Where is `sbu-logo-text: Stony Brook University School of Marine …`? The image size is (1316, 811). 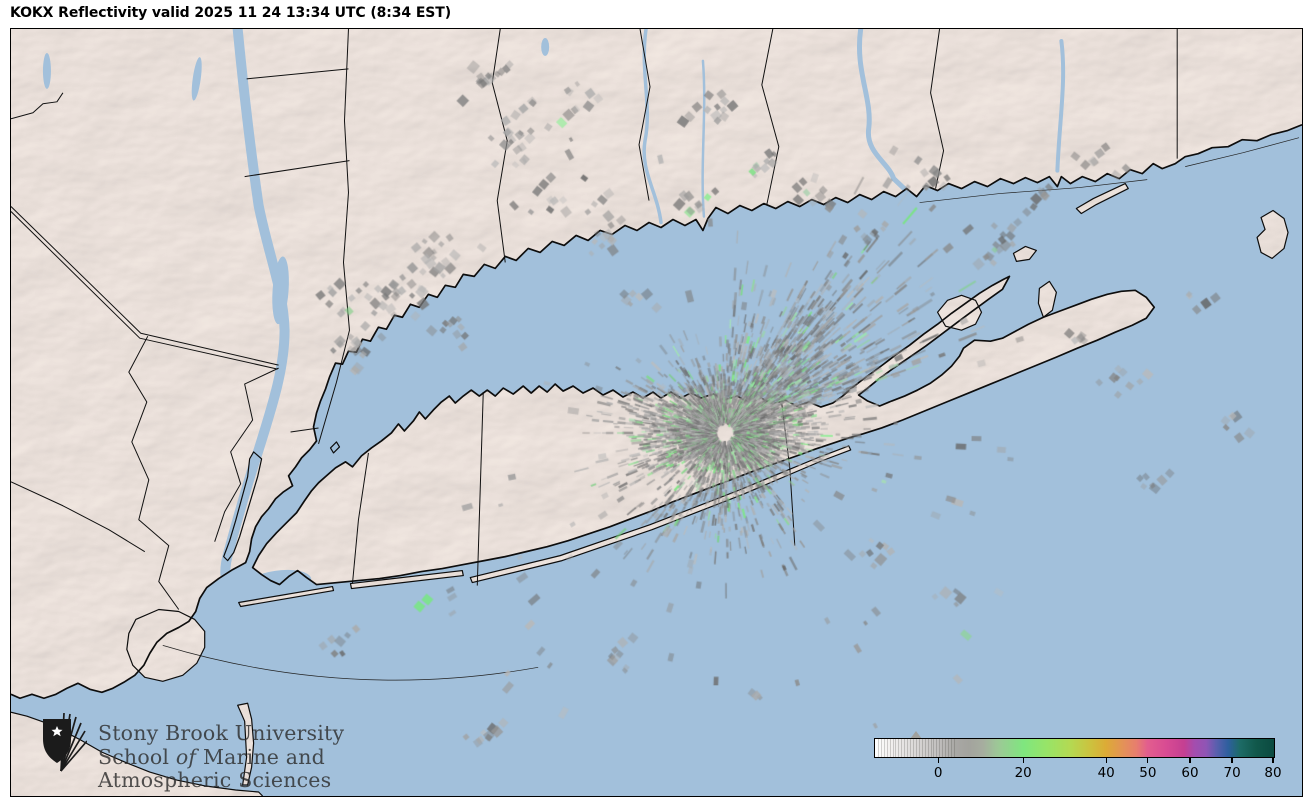
sbu-logo-text: Stony Brook University School of Marine … is located at coordinates (221, 751).